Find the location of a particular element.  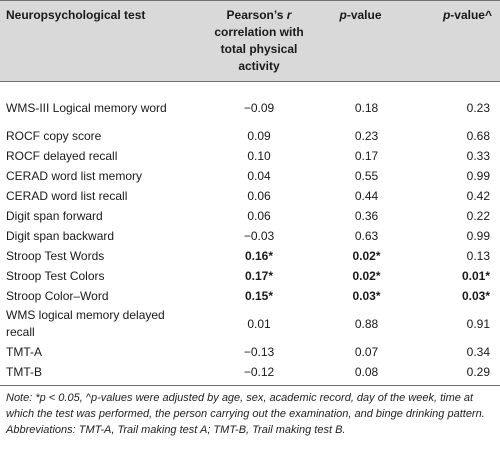

header-p-value: p-value is located at coordinates (360, 41).